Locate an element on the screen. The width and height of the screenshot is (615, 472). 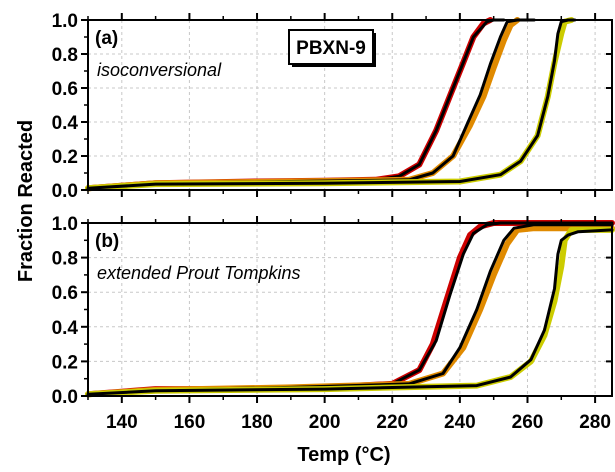
panel-subtitle: extended Prout Tompkins is located at coordinates (198, 273).